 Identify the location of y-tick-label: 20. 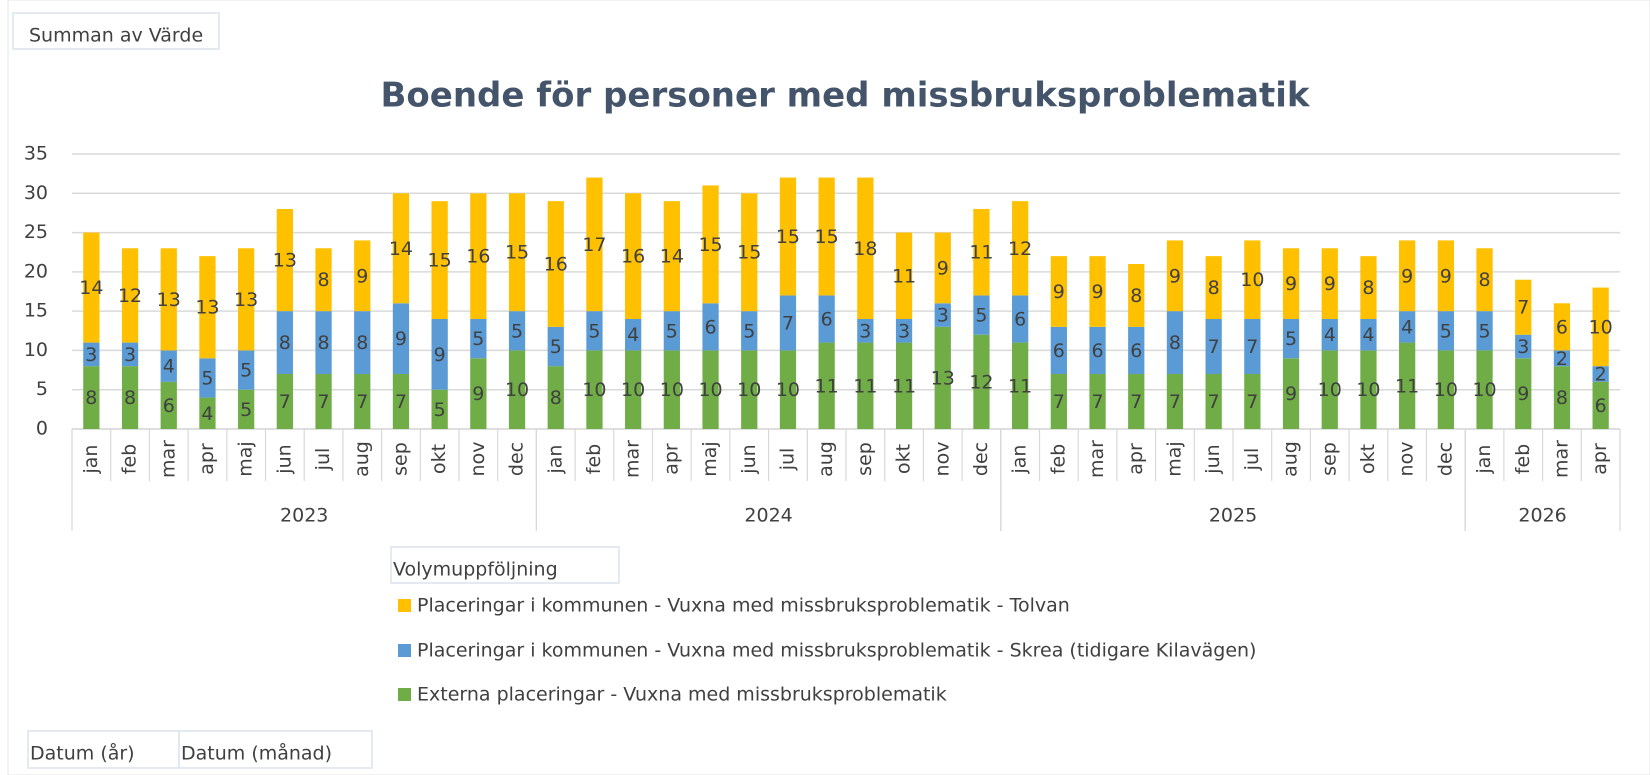
(36, 271).